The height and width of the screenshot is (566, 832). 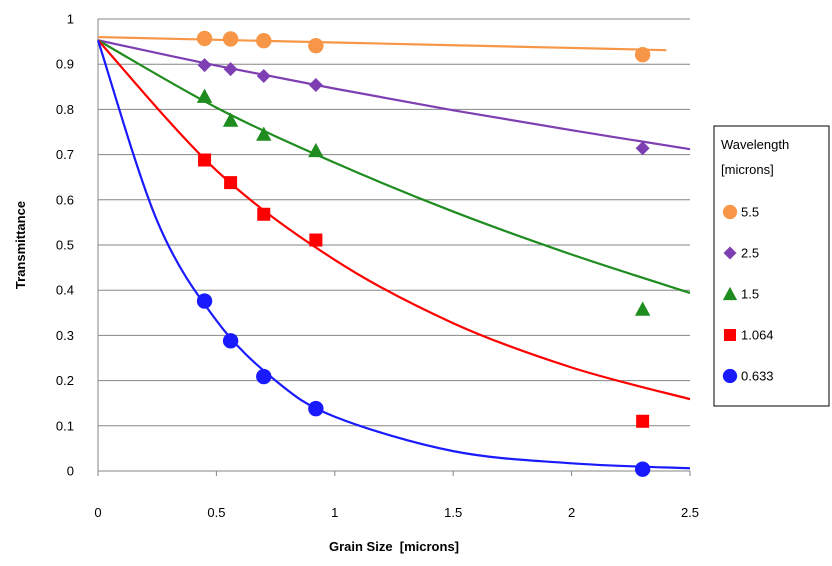 What do you see at coordinates (750, 212) in the screenshot?
I see `legend-label-5-5: 5.5` at bounding box center [750, 212].